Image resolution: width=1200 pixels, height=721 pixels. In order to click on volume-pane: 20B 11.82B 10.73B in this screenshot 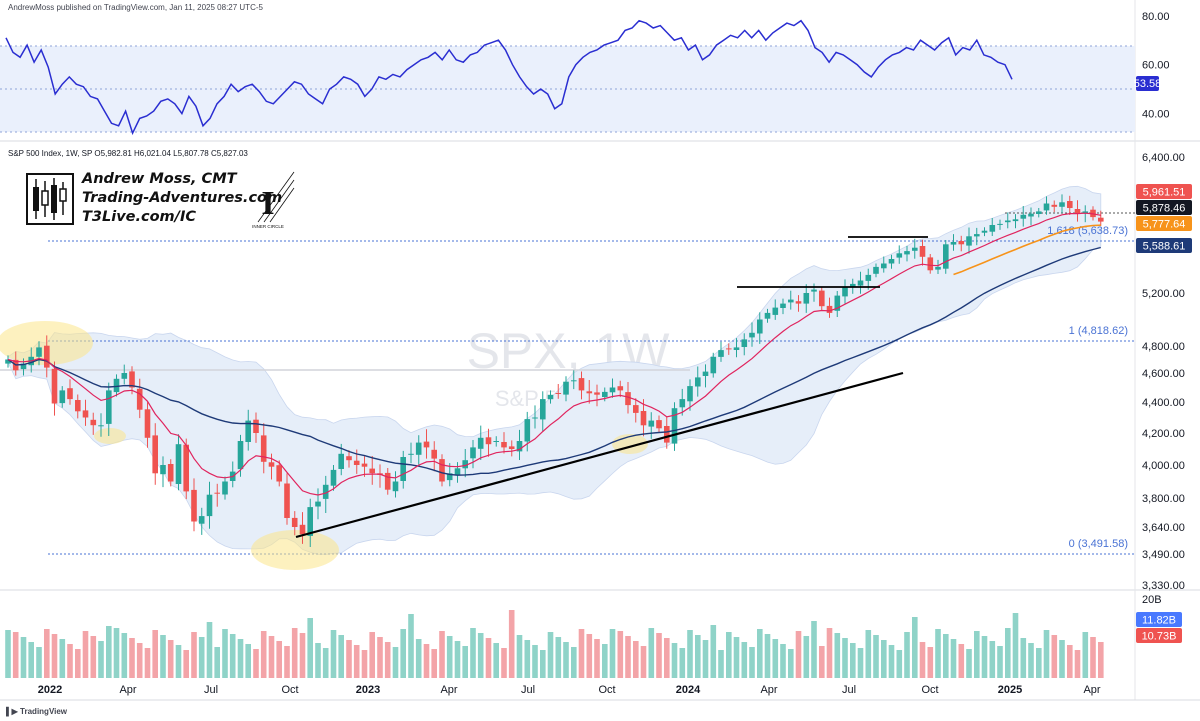, I will do `click(593, 636)`.